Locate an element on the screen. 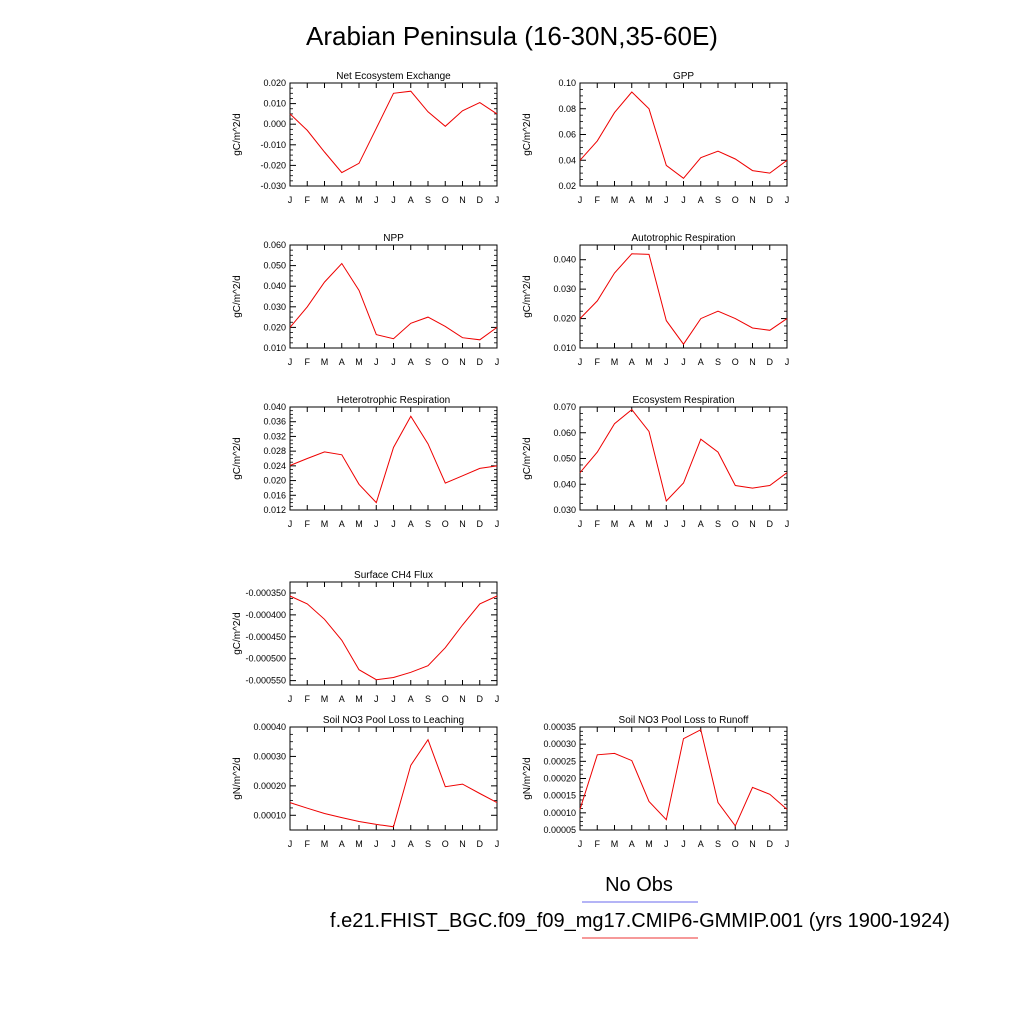 The height and width of the screenshot is (1024, 1024). y-tick-label: -0.030 is located at coordinates (273, 186).